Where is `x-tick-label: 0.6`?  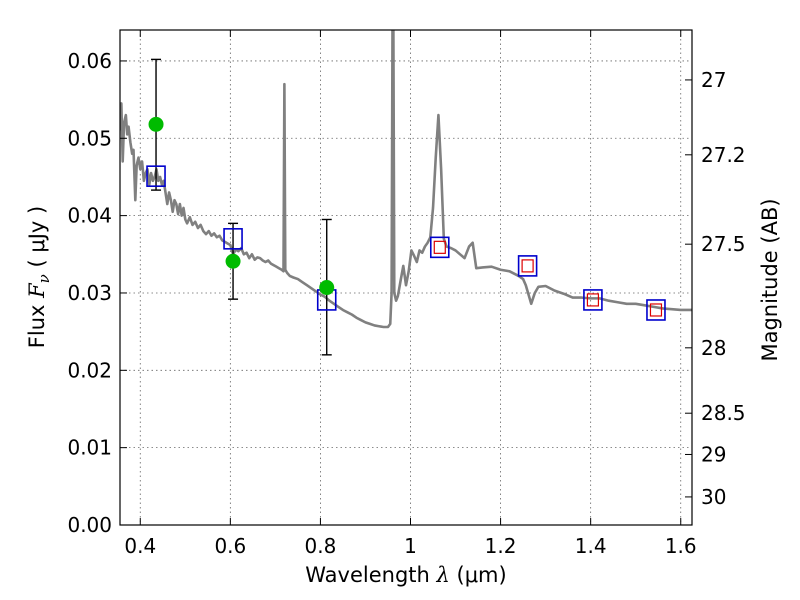
x-tick-label: 0.6 is located at coordinates (230, 546).